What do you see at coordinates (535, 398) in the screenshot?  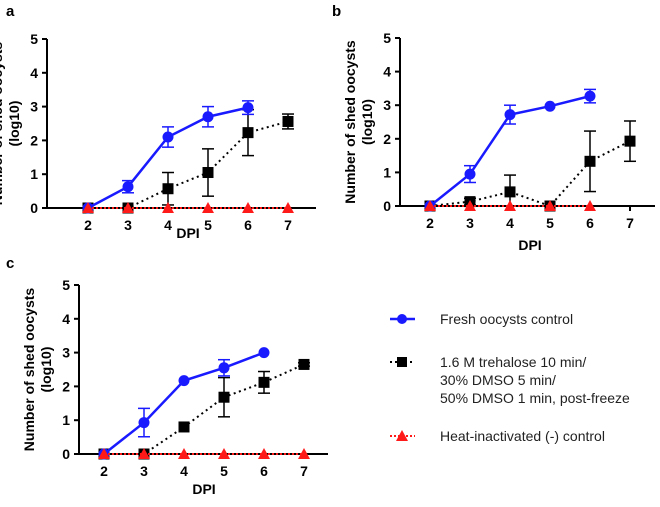 I see `legend-treat-label-3: 50% DMSO 1 min, post-freeze` at bounding box center [535, 398].